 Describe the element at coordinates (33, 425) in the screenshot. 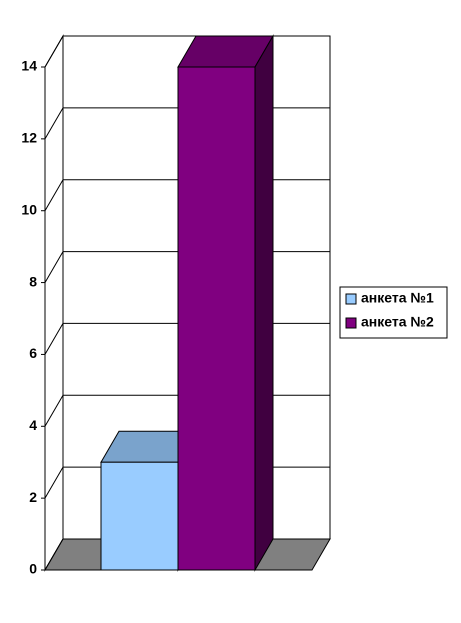

I see `y-tick-label: 4` at that location.